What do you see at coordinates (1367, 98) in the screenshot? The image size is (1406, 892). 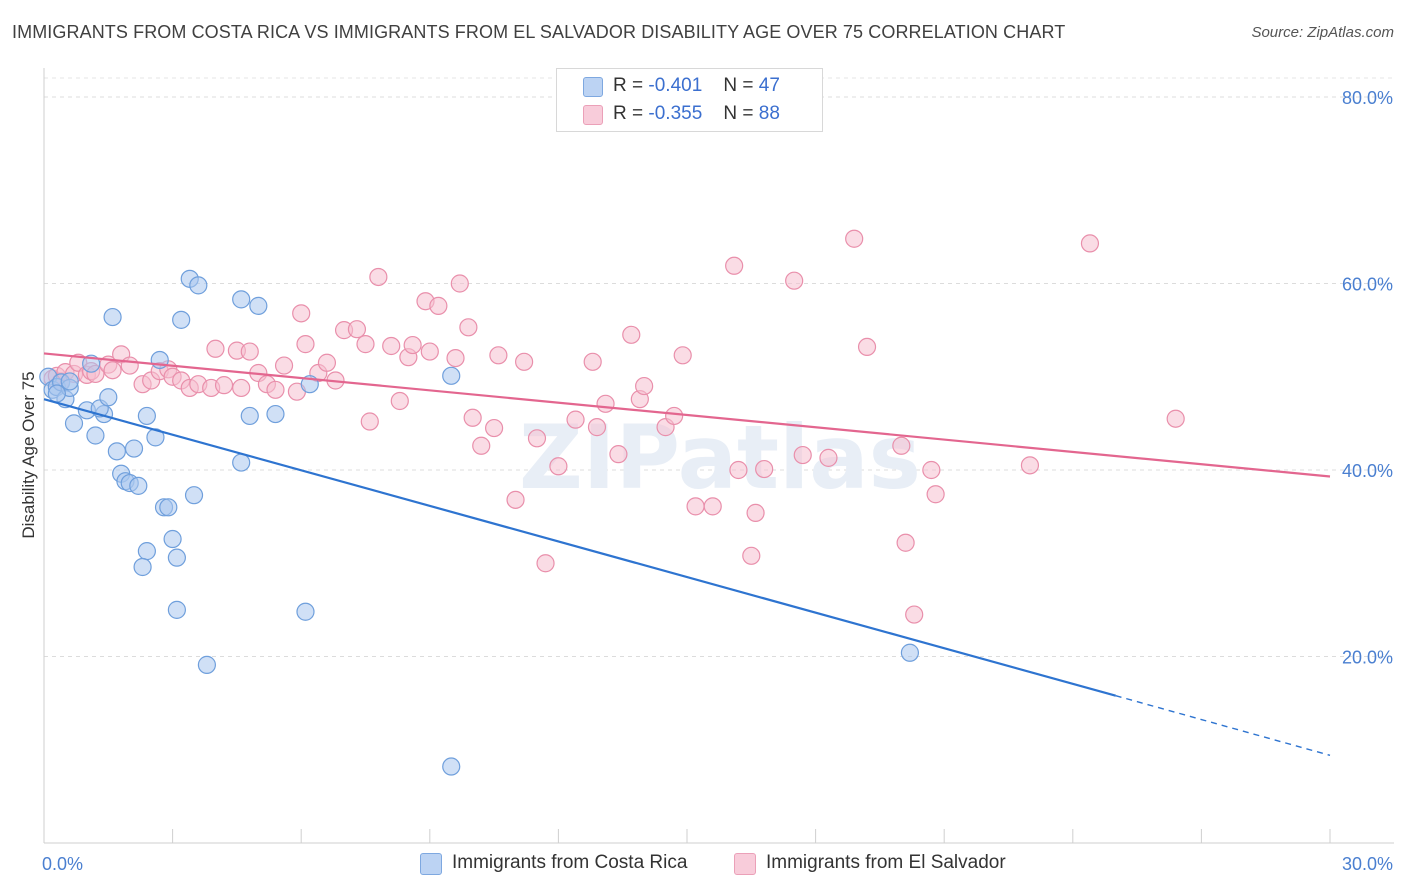 I see `y-tick-label: 80.0%` at bounding box center [1367, 98].